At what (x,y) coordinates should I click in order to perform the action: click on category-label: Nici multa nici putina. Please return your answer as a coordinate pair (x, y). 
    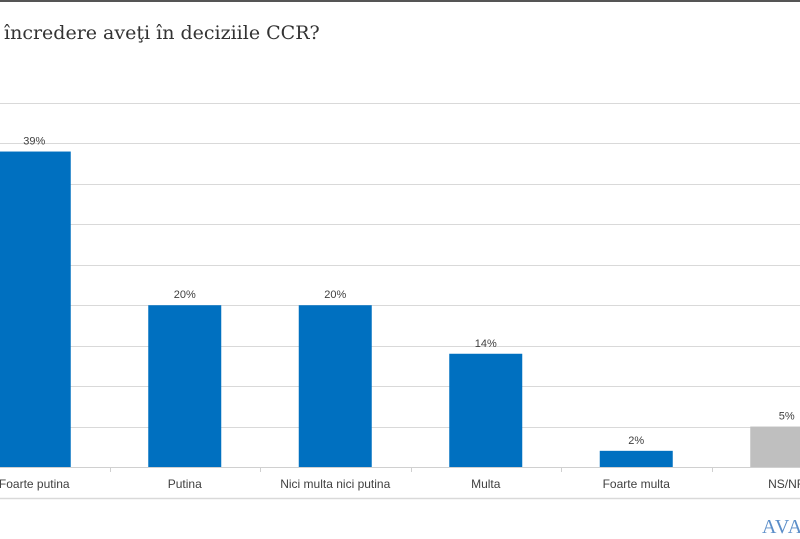
    Looking at the image, I should click on (335, 484).